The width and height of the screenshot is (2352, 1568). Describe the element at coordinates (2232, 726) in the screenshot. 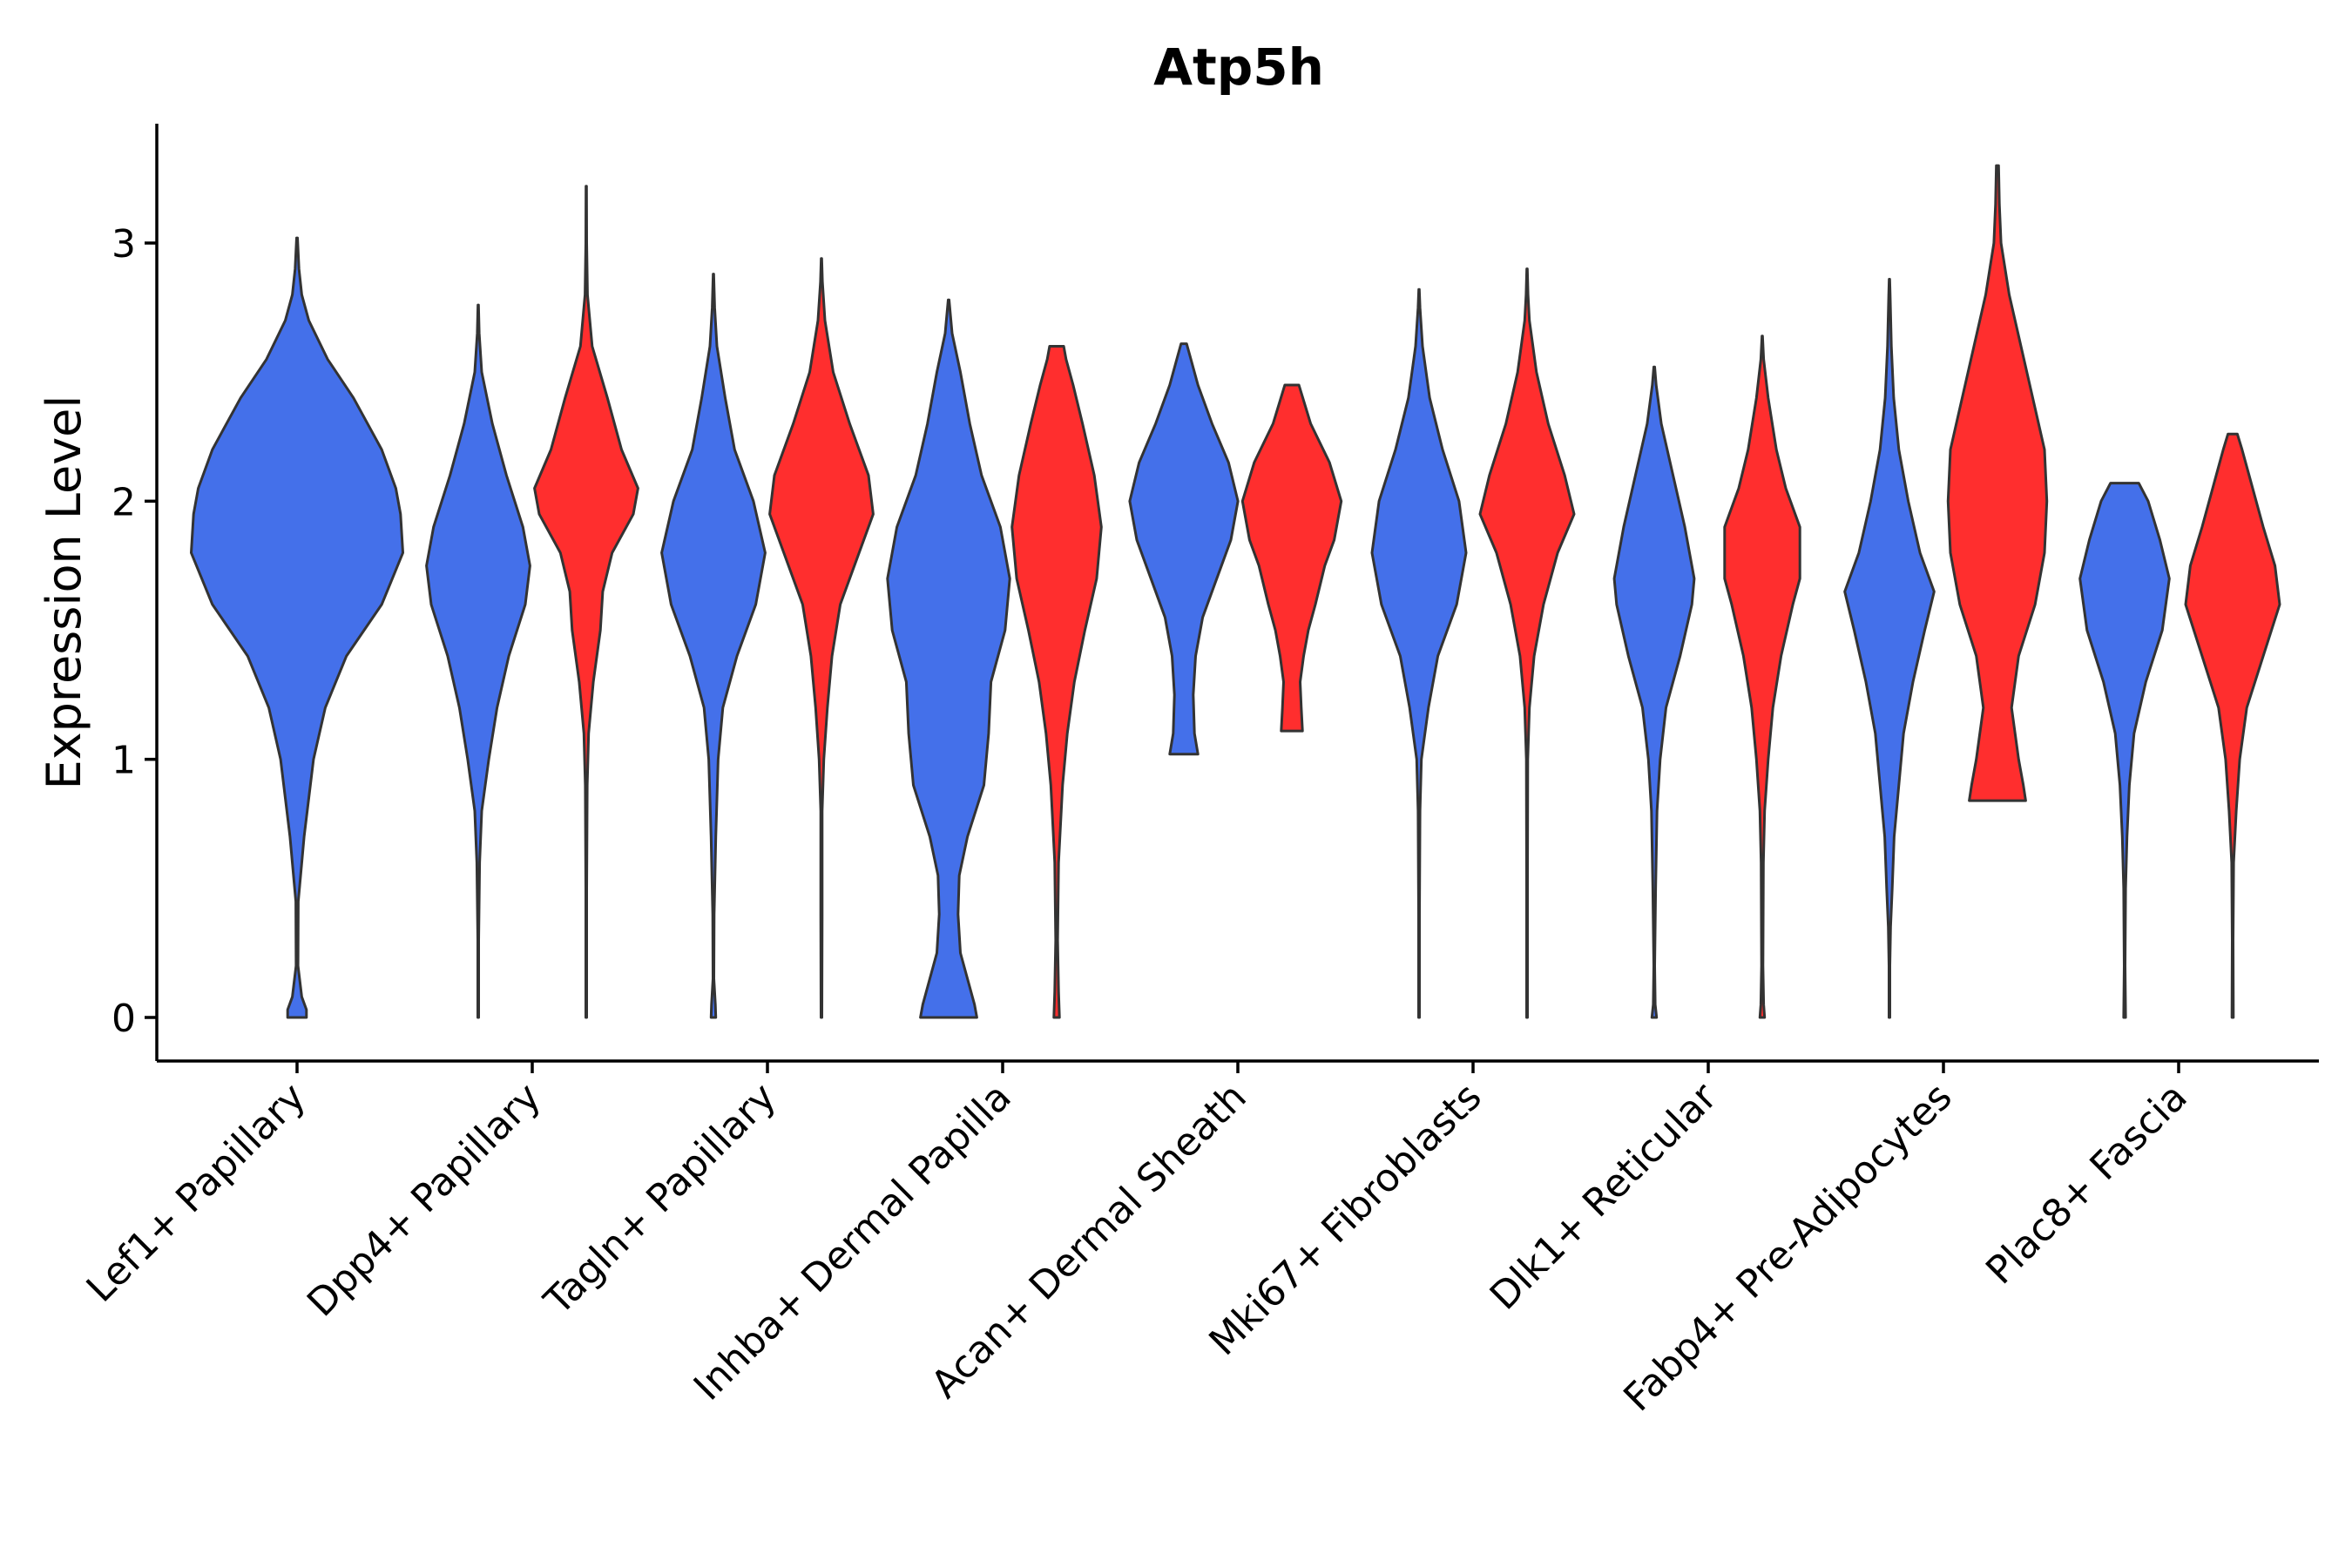

I see `violin-16-plac8-fascia-right` at that location.